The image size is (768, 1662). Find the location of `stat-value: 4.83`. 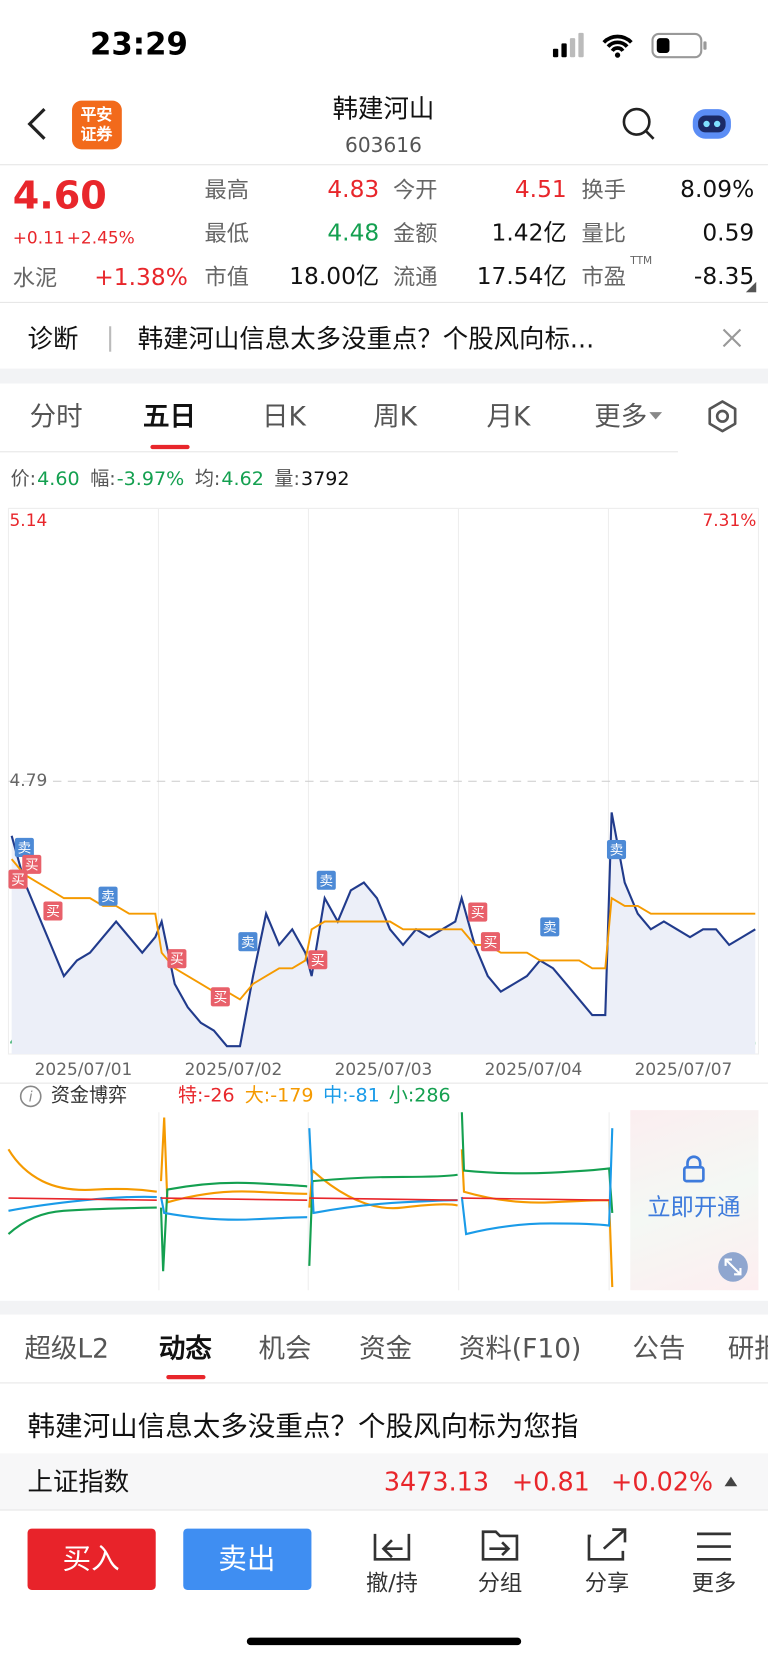

stat-value: 4.83 is located at coordinates (353, 190).